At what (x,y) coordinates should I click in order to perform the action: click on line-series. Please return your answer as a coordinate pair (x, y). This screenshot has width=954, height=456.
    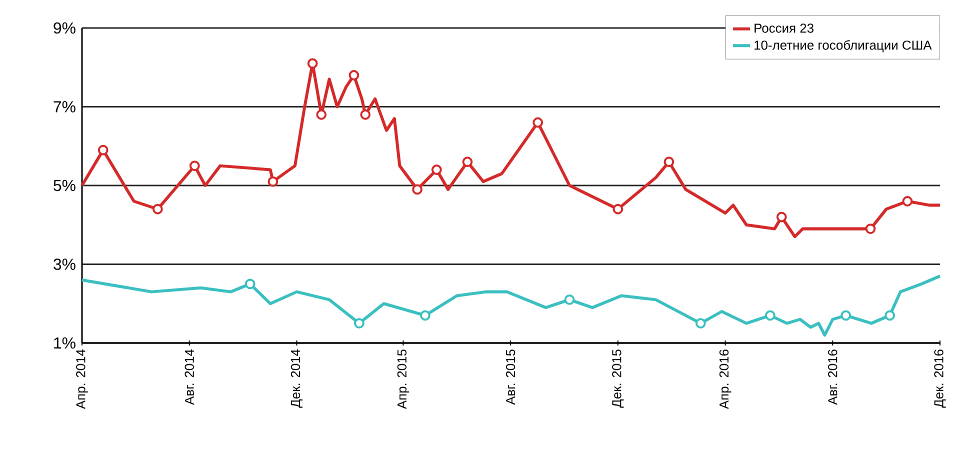
    Looking at the image, I should click on (511, 305).